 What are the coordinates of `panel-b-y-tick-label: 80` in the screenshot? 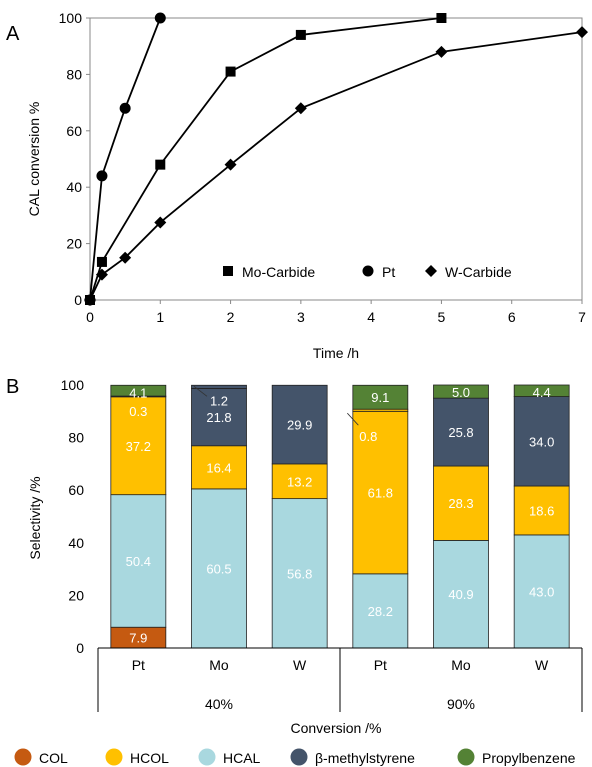 It's located at (76, 438).